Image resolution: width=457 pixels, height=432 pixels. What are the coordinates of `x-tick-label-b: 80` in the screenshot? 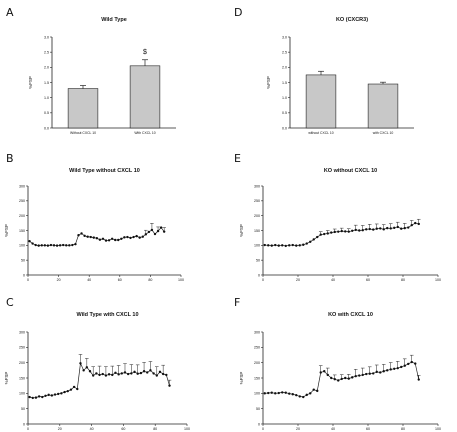 It's located at (150, 280).